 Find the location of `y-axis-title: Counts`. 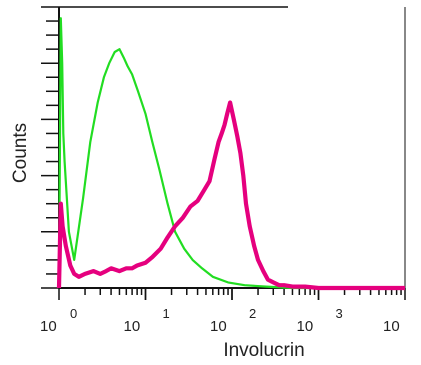

y-axis-title: Counts is located at coordinates (20, 153).